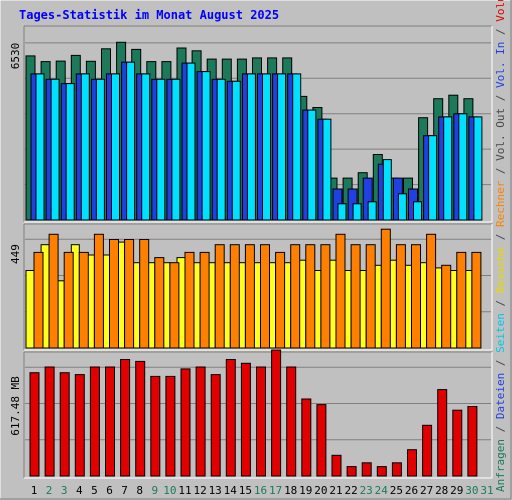  Describe the element at coordinates (486, 490) in the screenshot. I see `day-label-31: 31` at that location.